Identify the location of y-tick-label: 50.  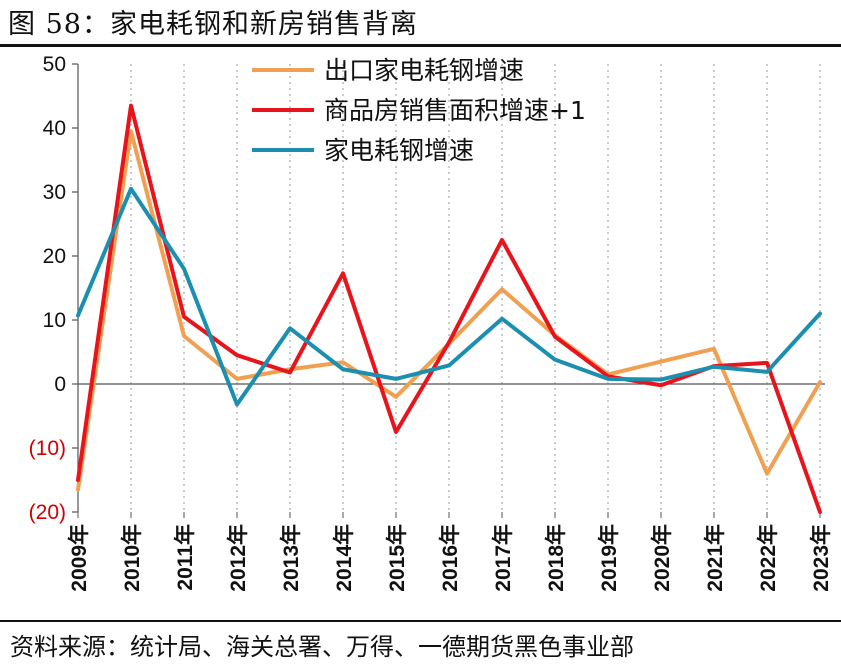
(54, 64).